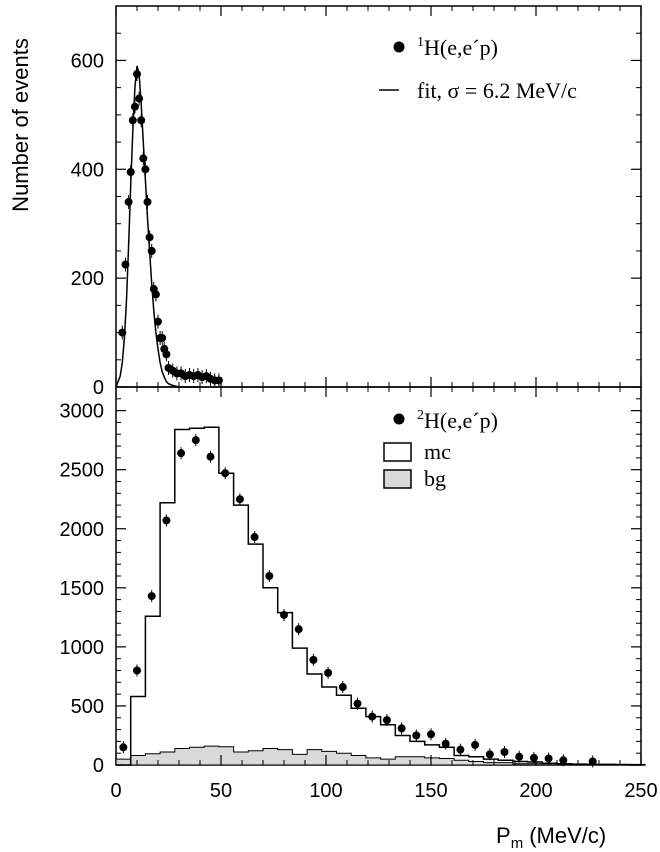 The height and width of the screenshot is (852, 660). I want to click on top-legend-item-fit: fit, σ = 6.2 MeV/c, so click(497, 90).